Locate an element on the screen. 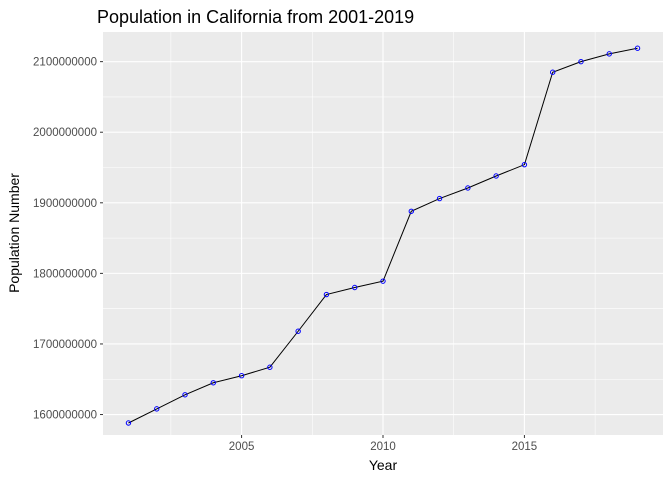 The image size is (672, 480). y-axis-title: Population Number is located at coordinates (14, 233).